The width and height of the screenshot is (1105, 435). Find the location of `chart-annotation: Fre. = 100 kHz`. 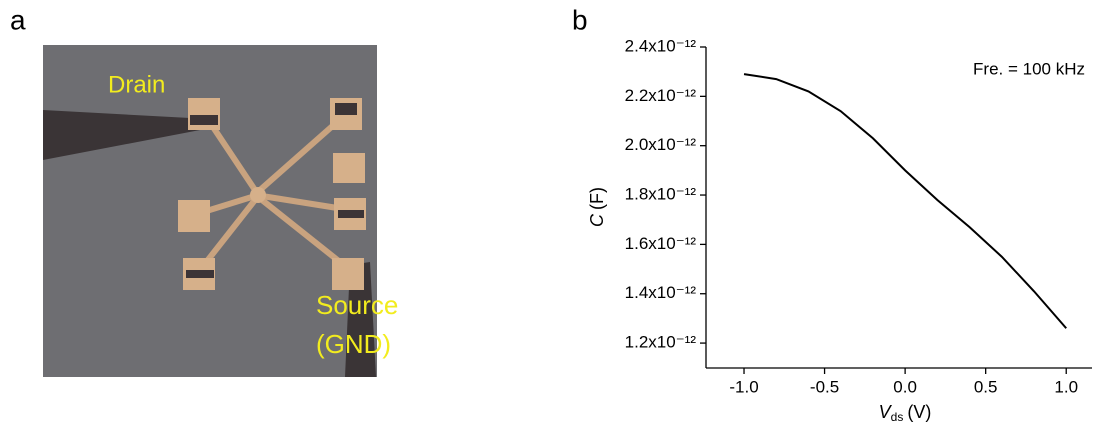

chart-annotation: Fre. = 100 kHz is located at coordinates (1029, 68).